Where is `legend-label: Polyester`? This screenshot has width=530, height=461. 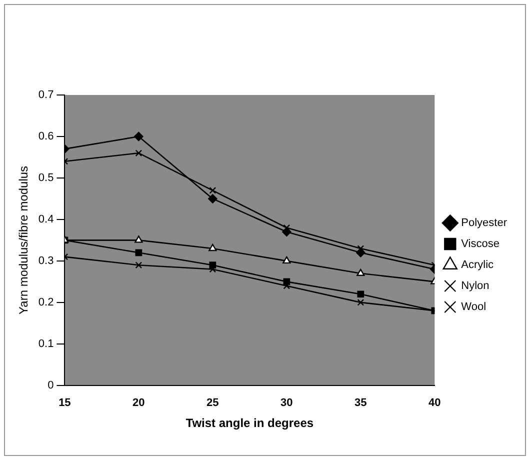
legend-label: Polyester is located at coordinates (484, 223).